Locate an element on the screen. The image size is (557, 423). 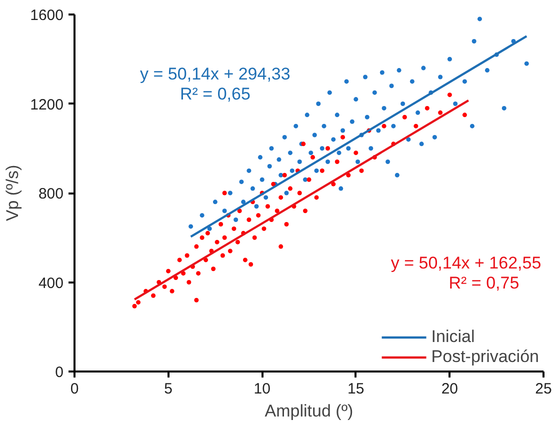
y-tick-label: 1600 is located at coordinates (47, 15).